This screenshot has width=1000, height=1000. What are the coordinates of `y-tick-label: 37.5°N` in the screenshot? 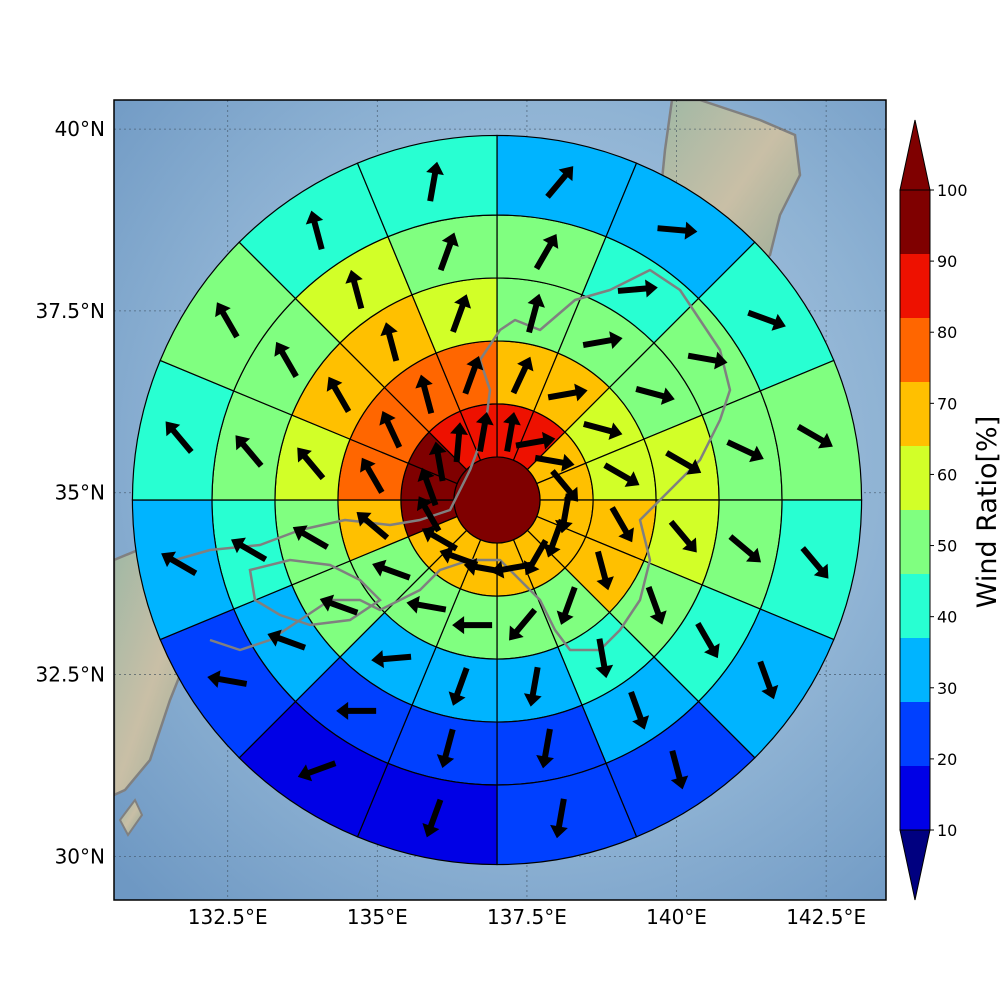 It's located at (71, 311).